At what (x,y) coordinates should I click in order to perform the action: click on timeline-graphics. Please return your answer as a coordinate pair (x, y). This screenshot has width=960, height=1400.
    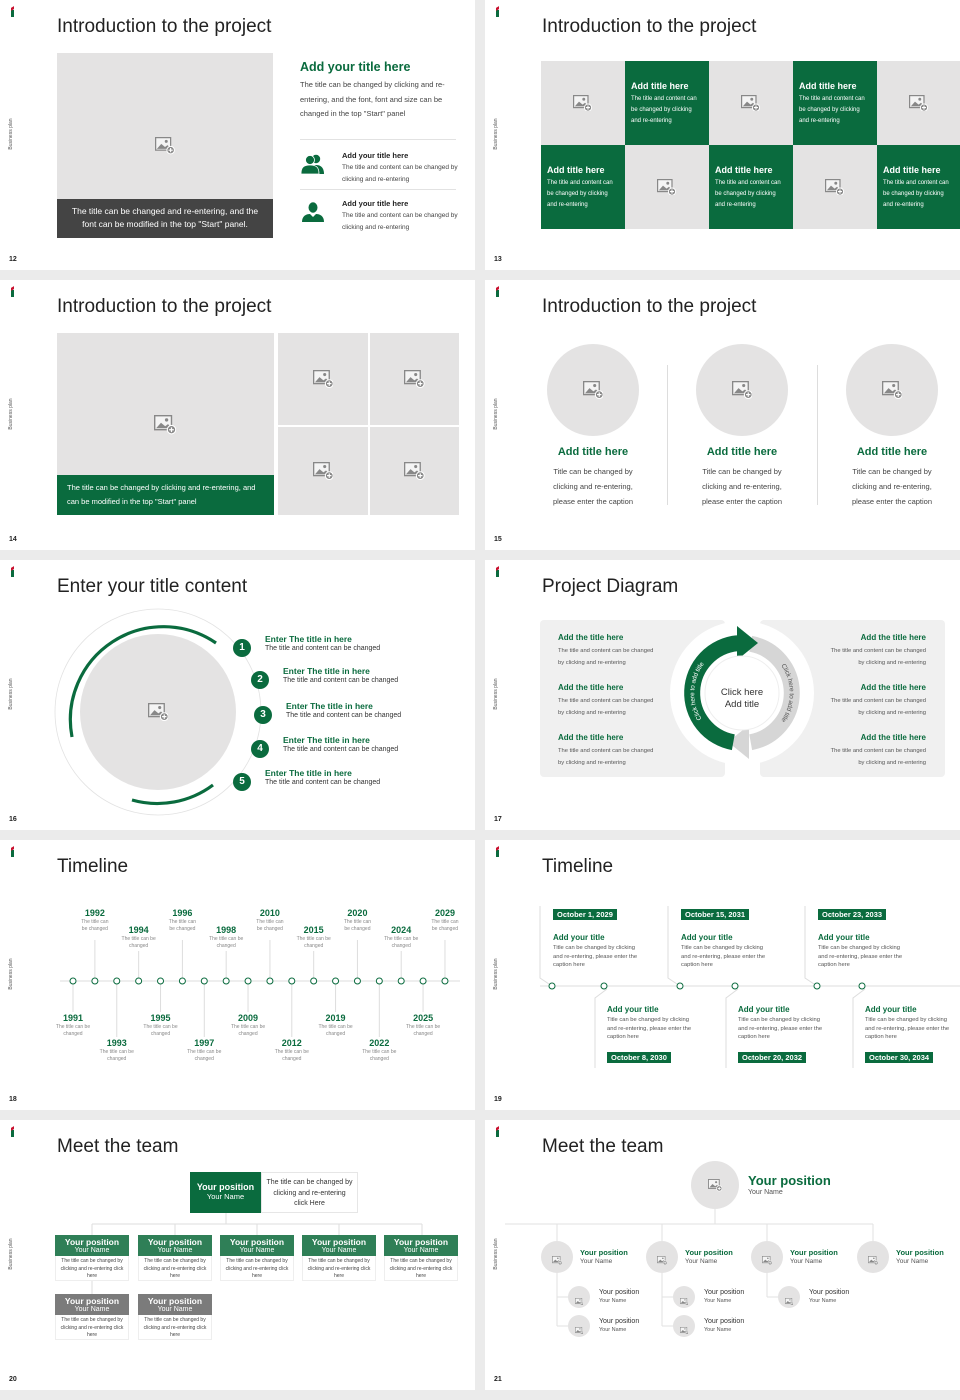
    Looking at the image, I should click on (237, 975).